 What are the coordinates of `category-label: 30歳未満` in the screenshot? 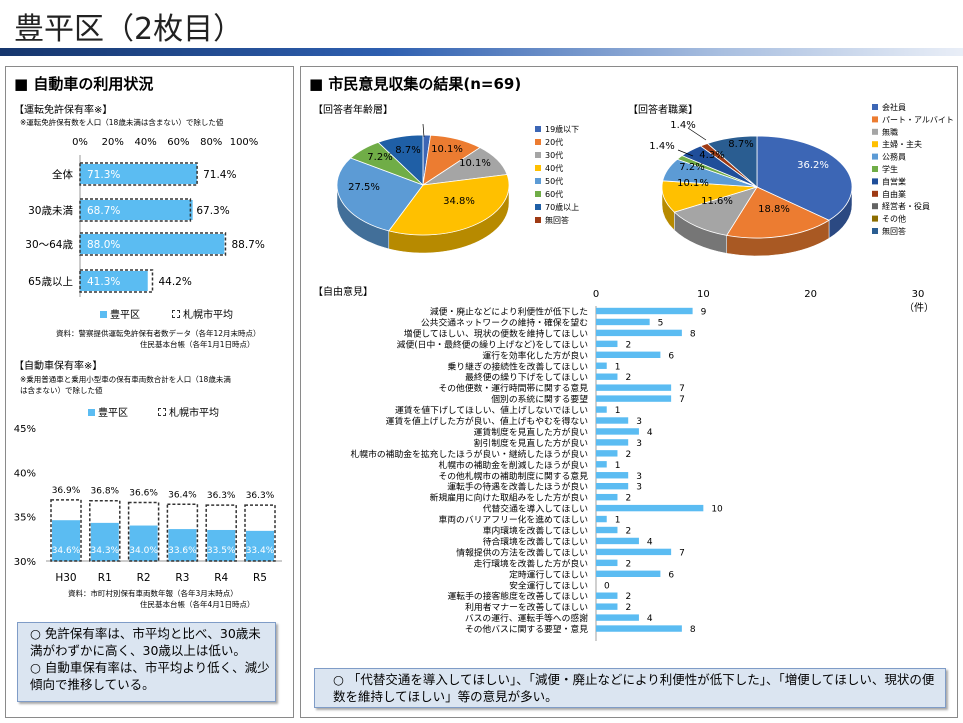 It's located at (50, 211).